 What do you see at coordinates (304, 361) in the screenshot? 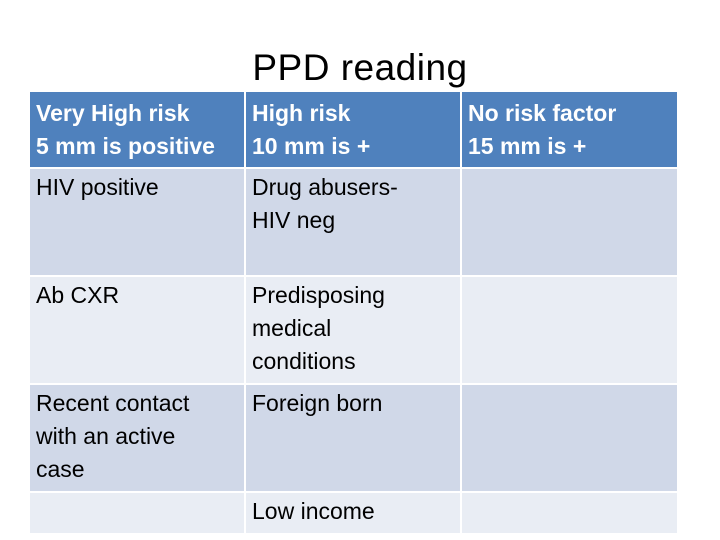
I see `cell-text-line: conditions` at bounding box center [304, 361].